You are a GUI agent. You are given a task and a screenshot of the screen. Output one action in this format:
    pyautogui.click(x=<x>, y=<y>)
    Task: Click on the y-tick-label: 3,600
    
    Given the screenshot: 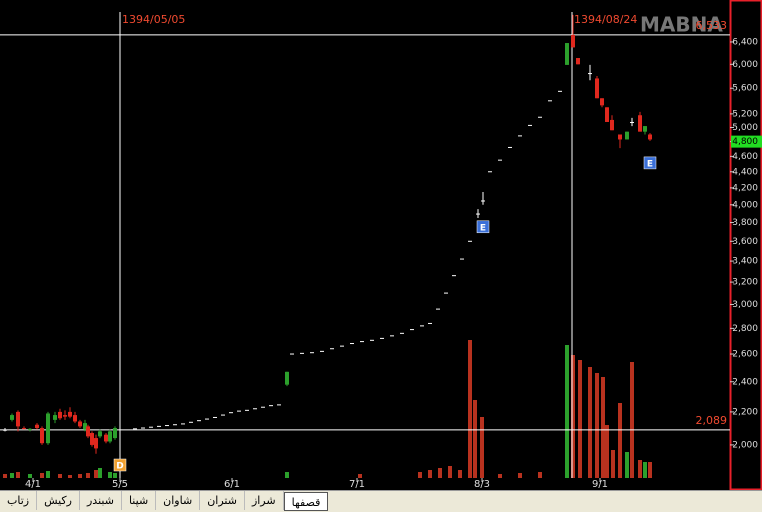 What is the action you would take?
    pyautogui.click(x=745, y=242)
    